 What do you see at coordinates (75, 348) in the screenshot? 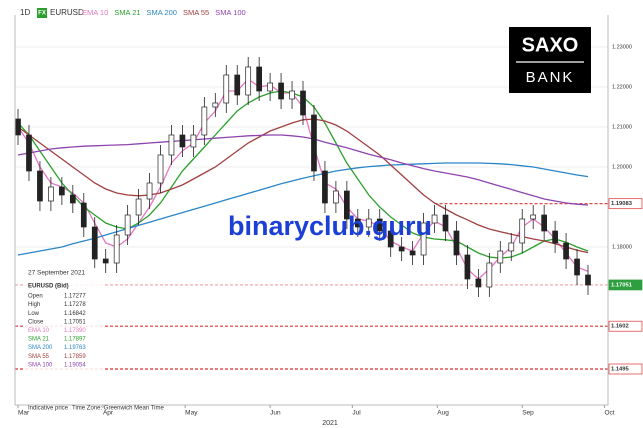
I see `info-value: 1.19763` at bounding box center [75, 348].